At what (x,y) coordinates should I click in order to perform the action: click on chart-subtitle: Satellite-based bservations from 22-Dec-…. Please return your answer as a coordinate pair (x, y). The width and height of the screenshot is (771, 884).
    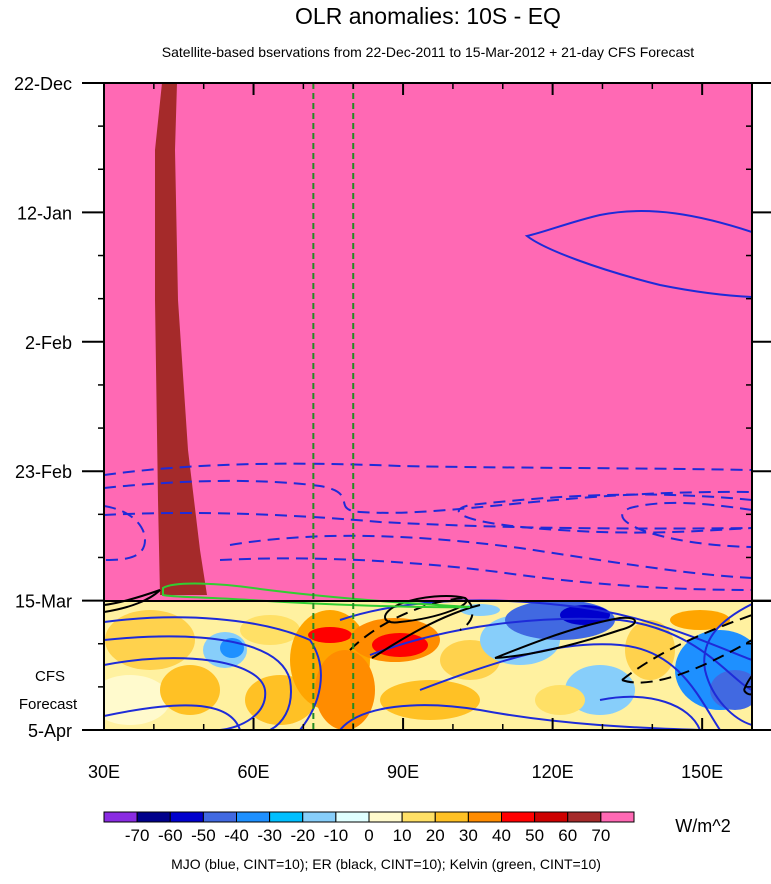
    Looking at the image, I should click on (428, 52).